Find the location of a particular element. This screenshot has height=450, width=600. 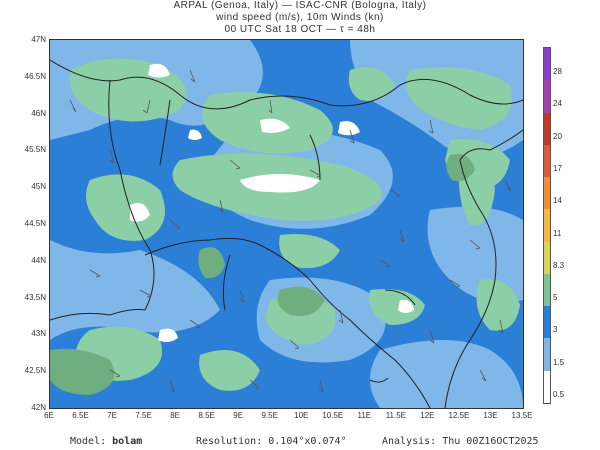

colorbar-label: 28 is located at coordinates (557, 72).